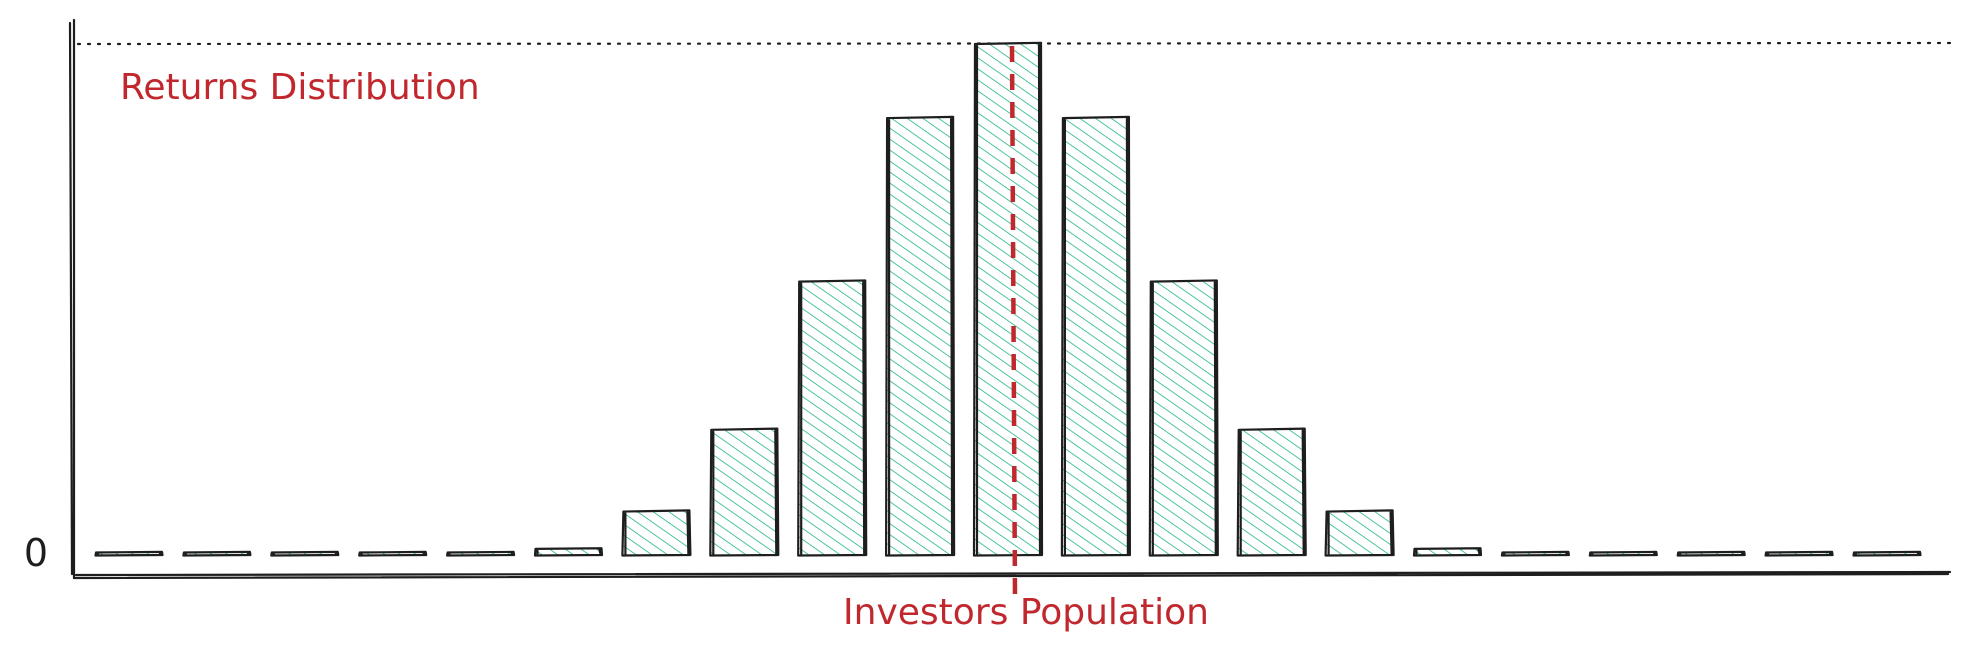 Image resolution: width=1967 pixels, height=657 pixels. I want to click on x-axis-label: Investors Population, so click(1026, 612).